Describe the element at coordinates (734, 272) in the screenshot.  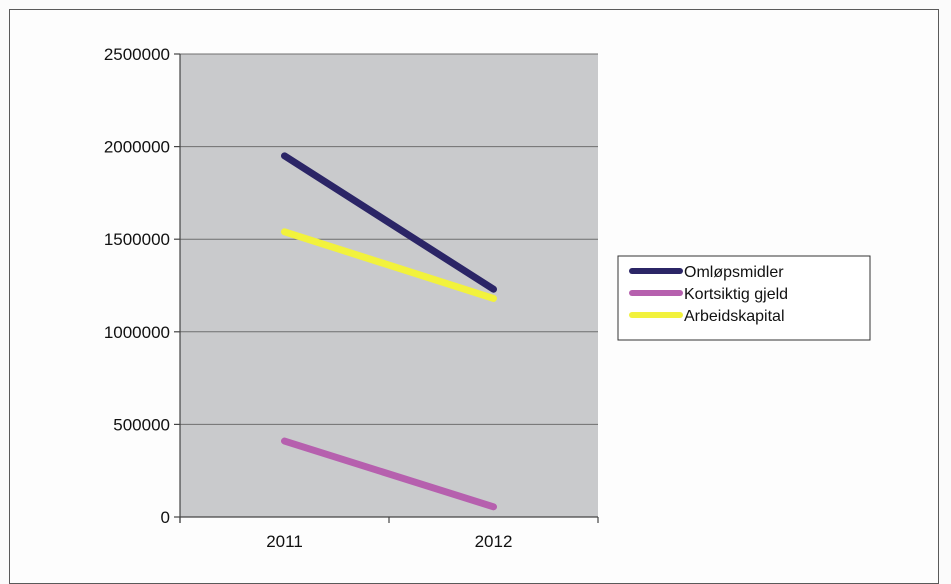
I see `legend-label: Omløpsmidler` at that location.